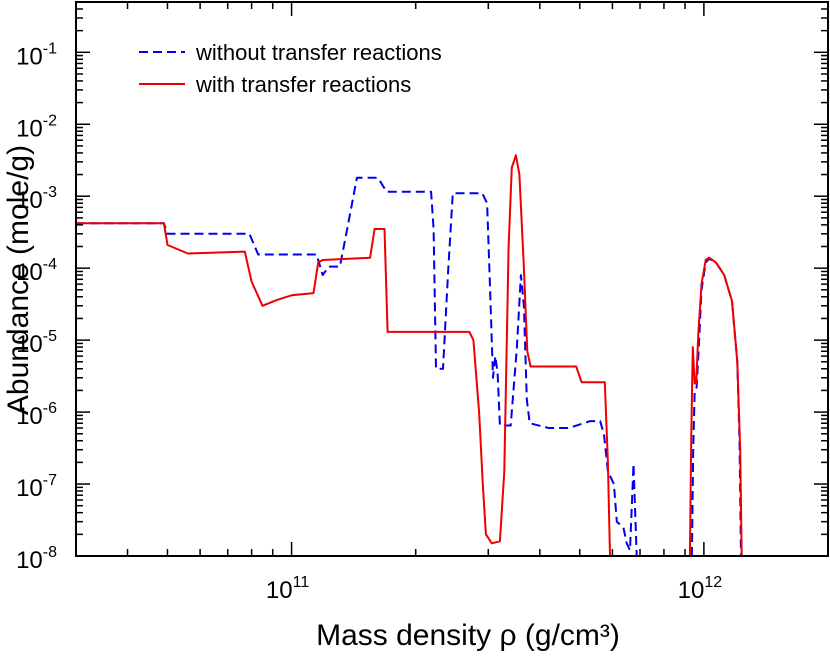 The height and width of the screenshot is (657, 830). Describe the element at coordinates (700, 589) in the screenshot. I see `x-tick-label: 1012` at that location.